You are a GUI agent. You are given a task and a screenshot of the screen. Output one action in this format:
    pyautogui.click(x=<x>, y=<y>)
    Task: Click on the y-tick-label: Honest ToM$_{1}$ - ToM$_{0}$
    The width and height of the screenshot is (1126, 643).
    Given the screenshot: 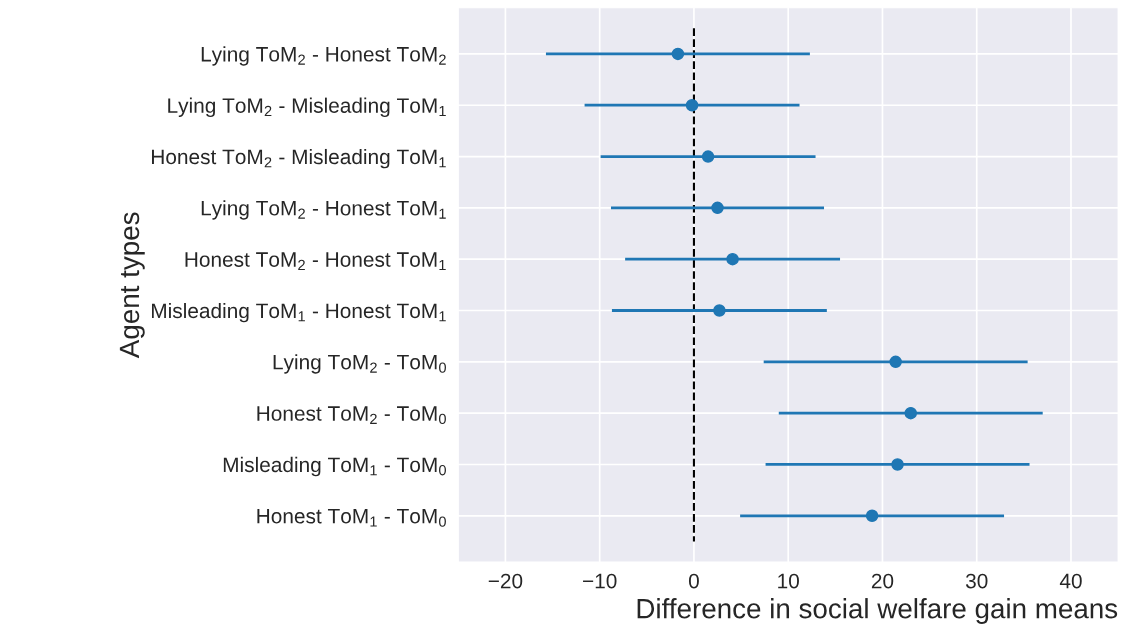 What is the action you would take?
    pyautogui.click(x=351, y=517)
    